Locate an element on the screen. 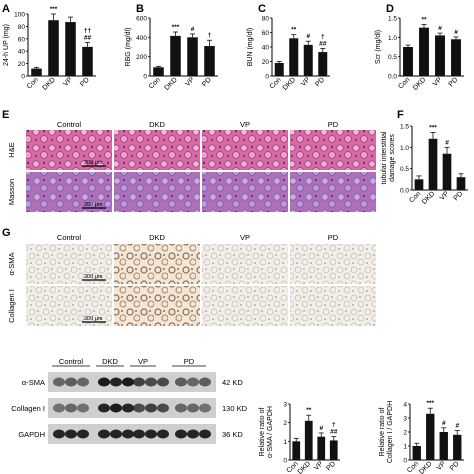 Image resolution: width=474 pixels, height=474 pixels. y-axis-label: Relative ratio ofCollagen I / GAPDH is located at coordinates (386, 432).